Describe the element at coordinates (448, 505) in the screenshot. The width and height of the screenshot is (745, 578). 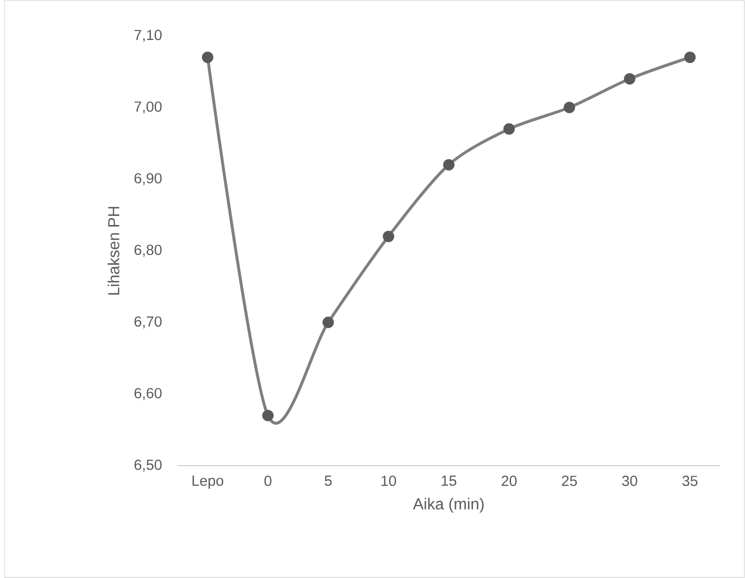
I see `x-axis-title: Aika (min)` at that location.